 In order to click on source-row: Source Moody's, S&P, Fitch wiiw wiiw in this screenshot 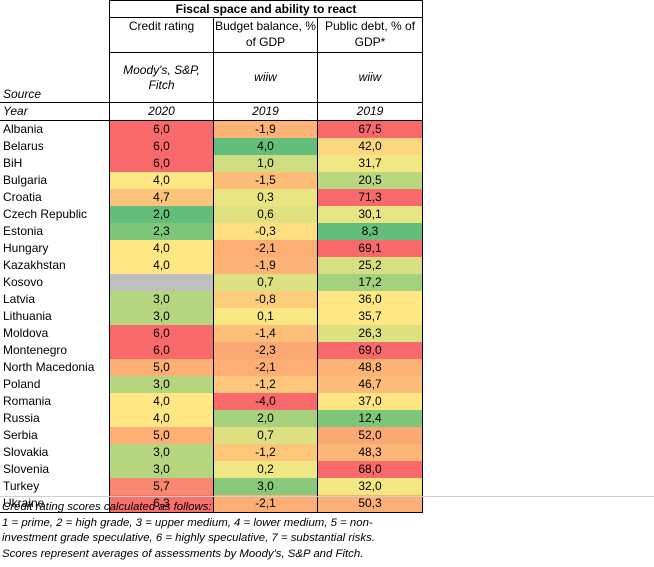, I will do `click(211, 77)`.